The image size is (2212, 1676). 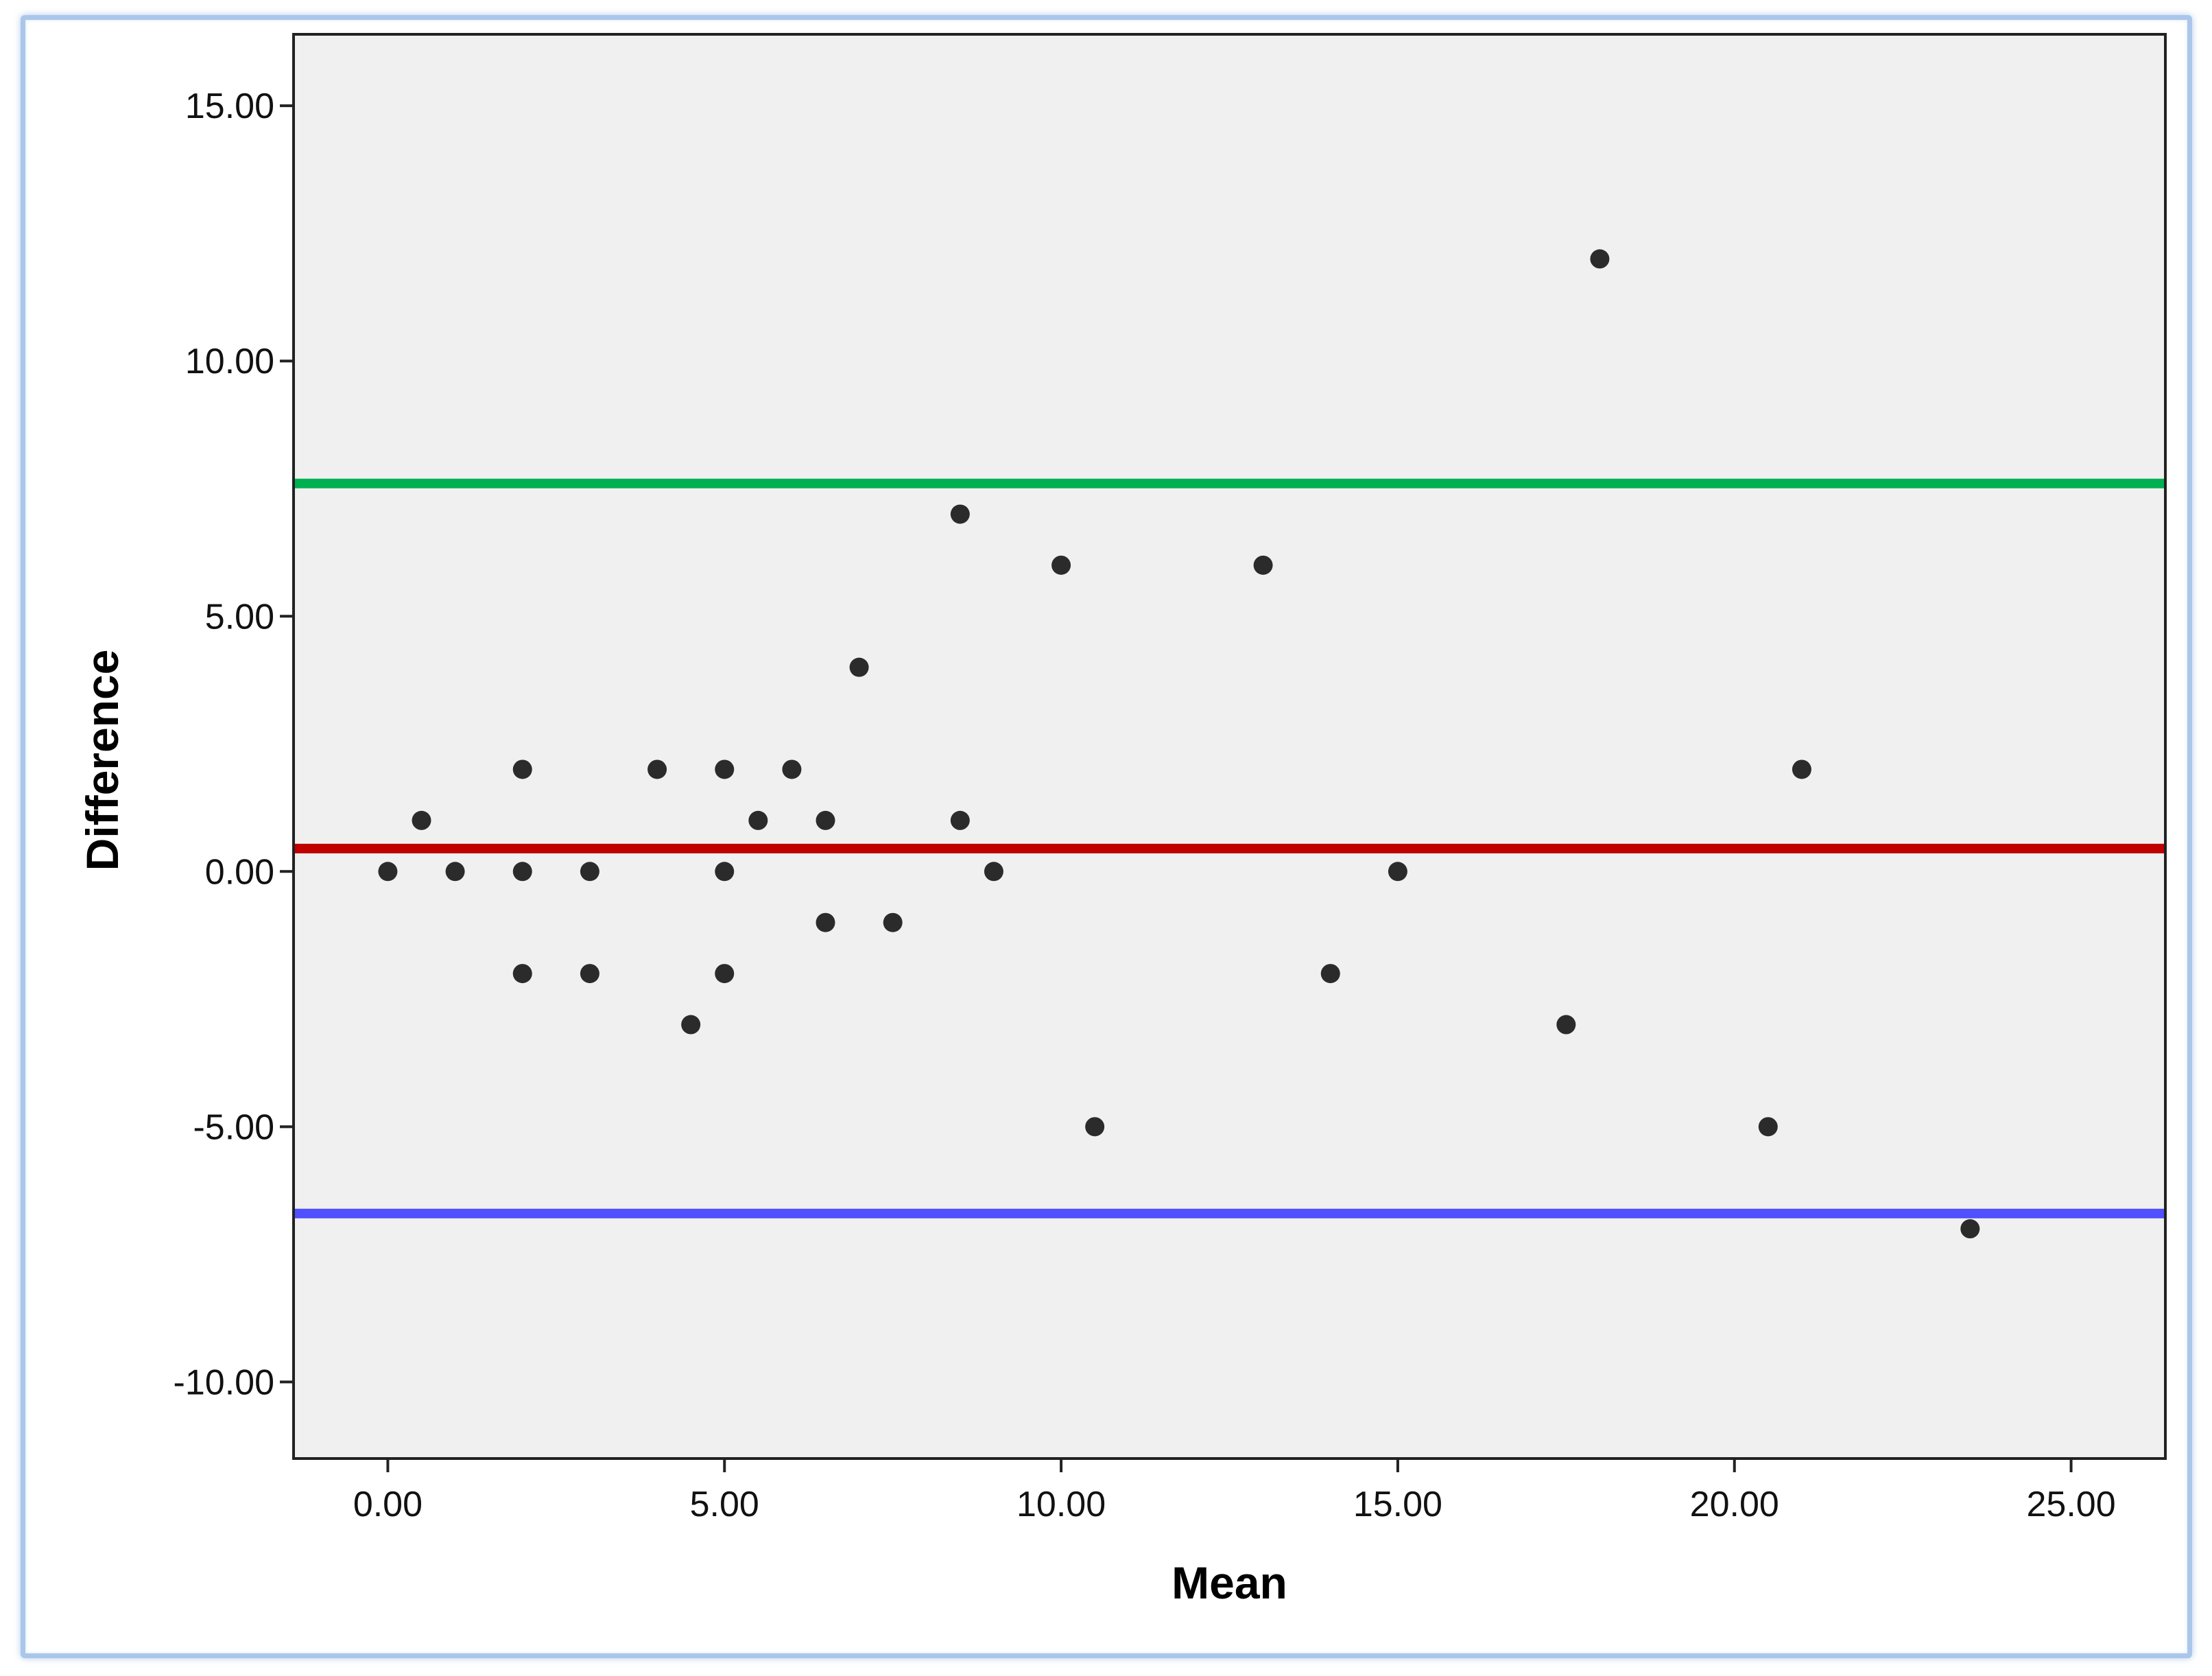 I want to click on x-tick-label: 10.00, so click(x=1061, y=1504).